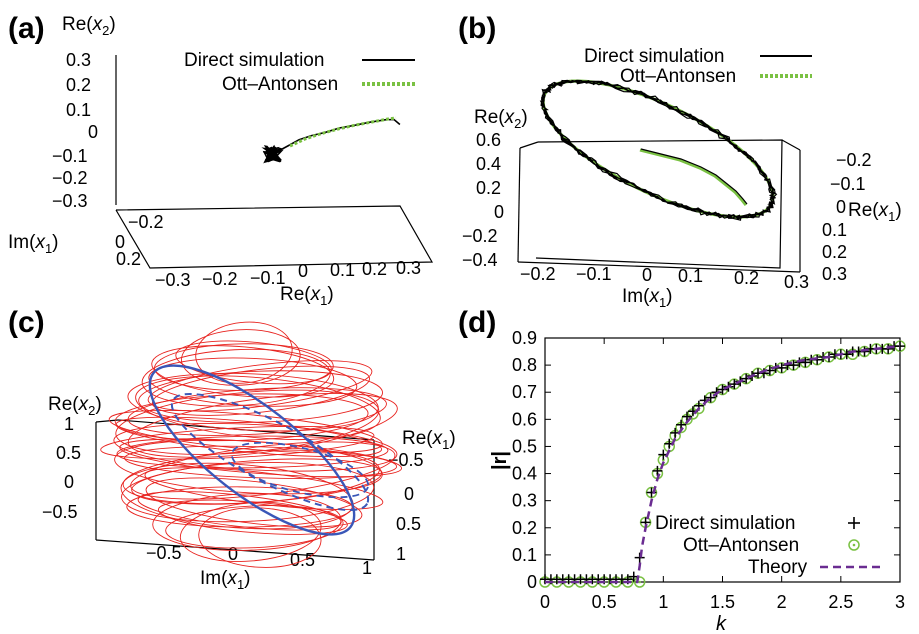 Image resolution: width=919 pixels, height=634 pixels. I want to click on panel-b-ztick: −0.4, so click(480, 260).